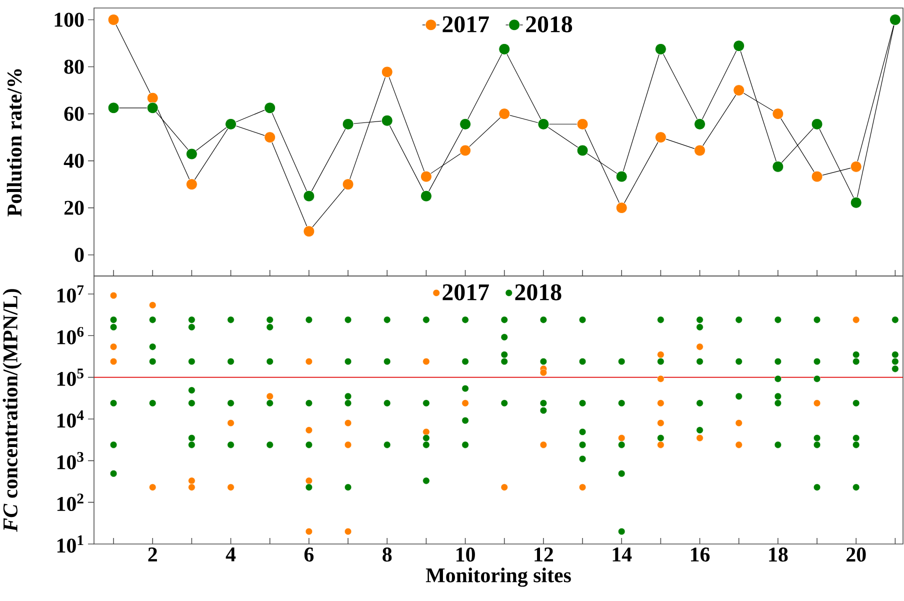 Image resolution: width=904 pixels, height=601 pixels. I want to click on x-tick-label: 12, so click(544, 555).